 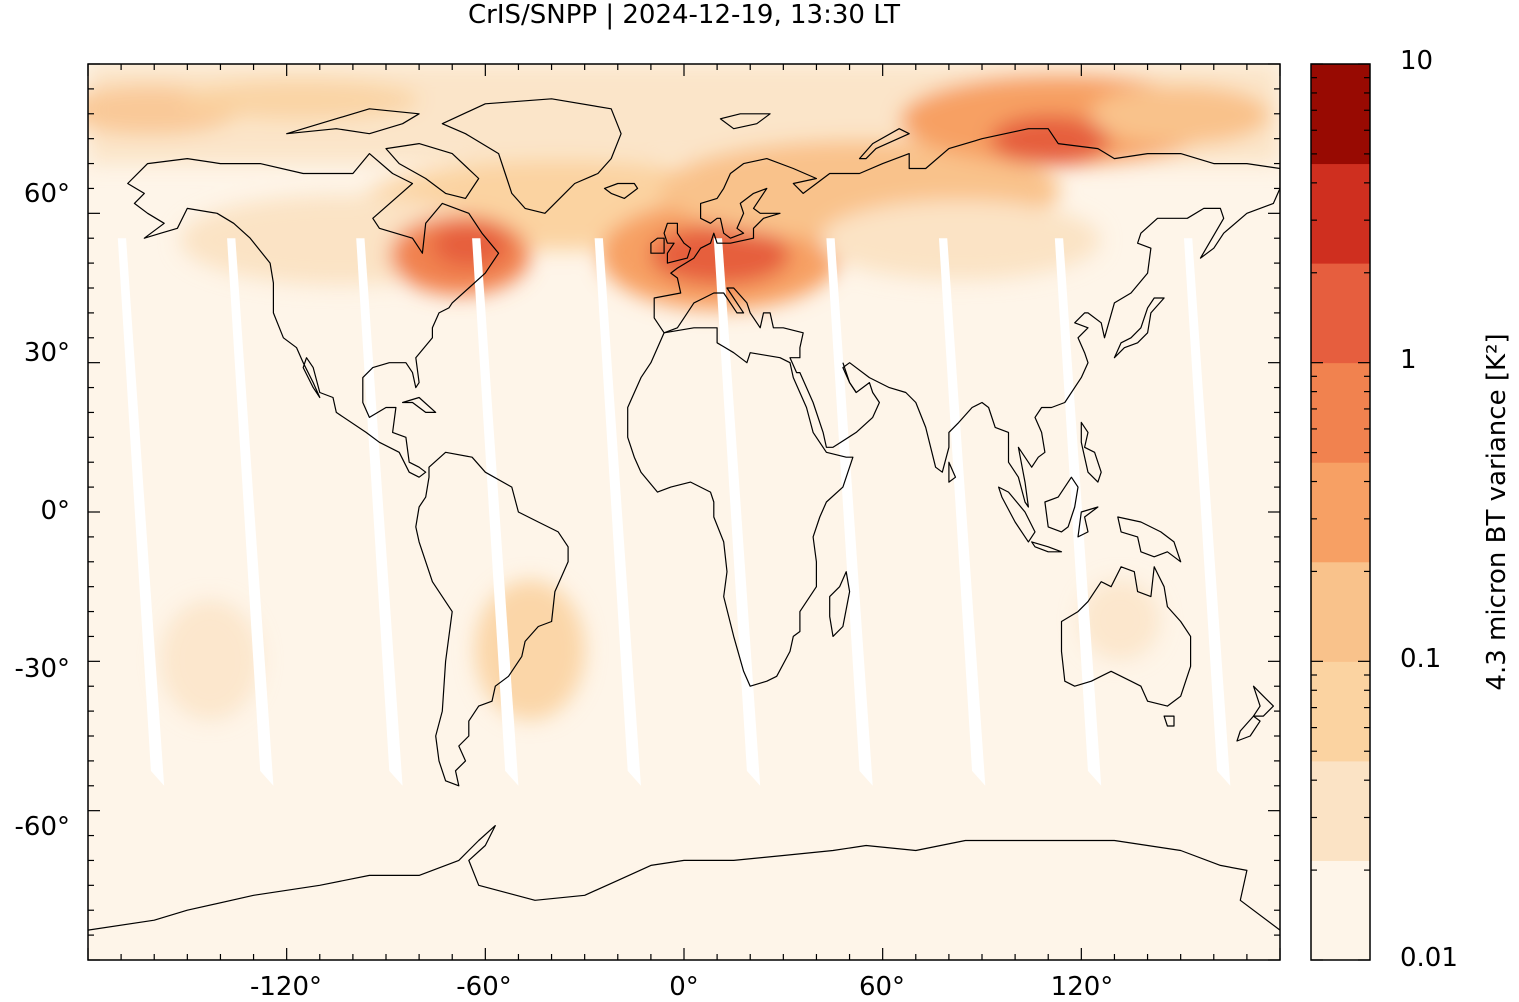 What do you see at coordinates (484, 987) in the screenshot?
I see `lon-label-minus60: -60°` at bounding box center [484, 987].